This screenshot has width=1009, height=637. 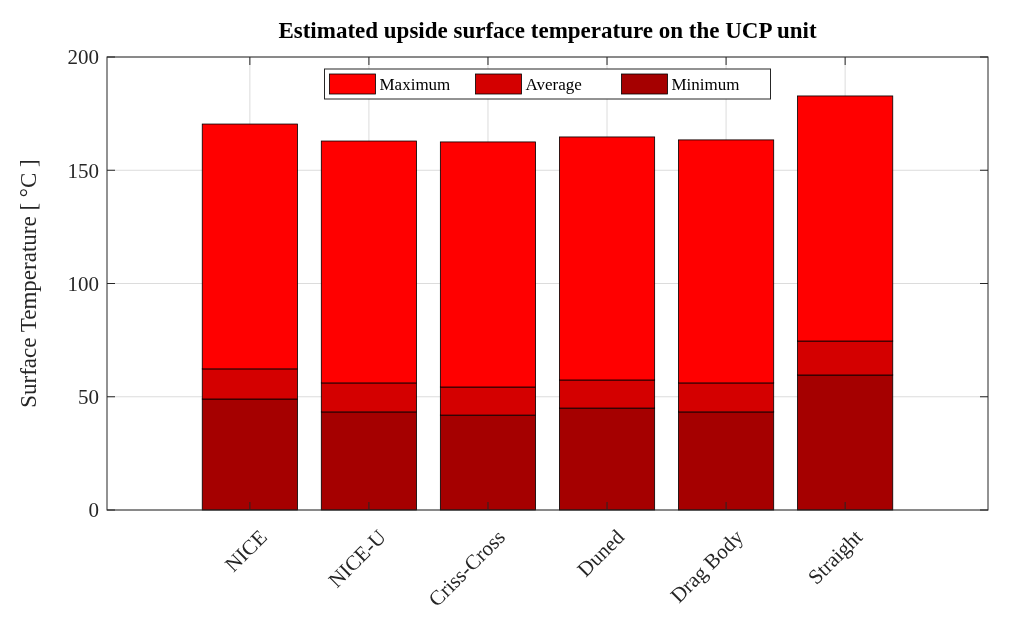 I want to click on legend-label: Maximum, so click(x=415, y=84).